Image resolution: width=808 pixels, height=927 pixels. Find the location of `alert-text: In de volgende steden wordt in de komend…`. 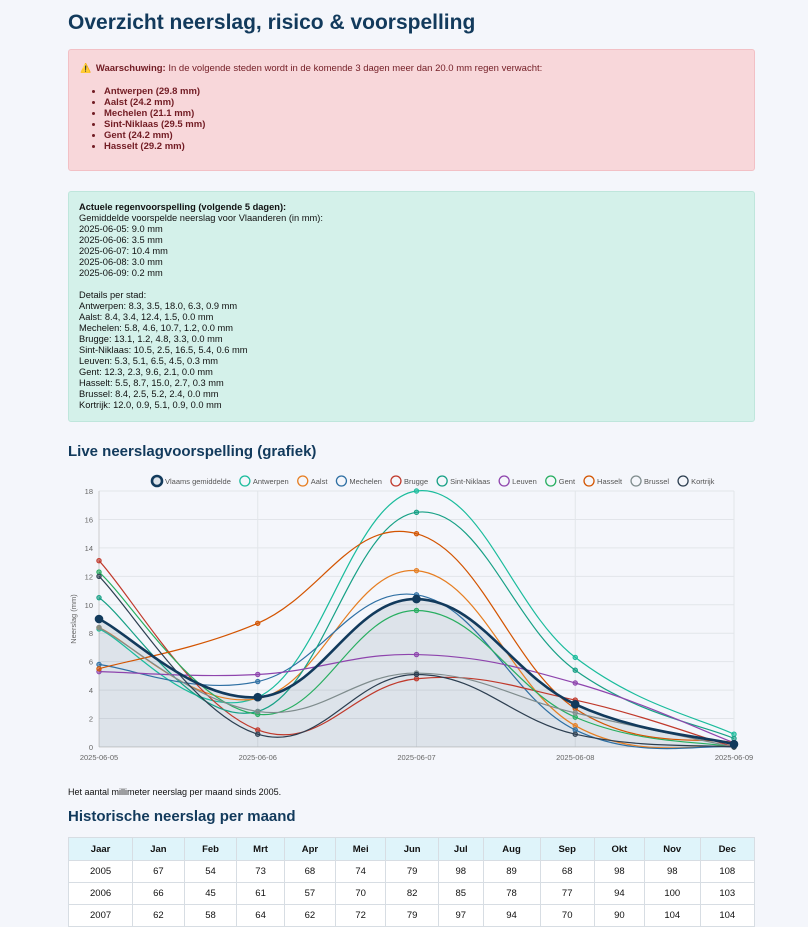

alert-text: In de volgende steden wordt in de komend… is located at coordinates (354, 68).